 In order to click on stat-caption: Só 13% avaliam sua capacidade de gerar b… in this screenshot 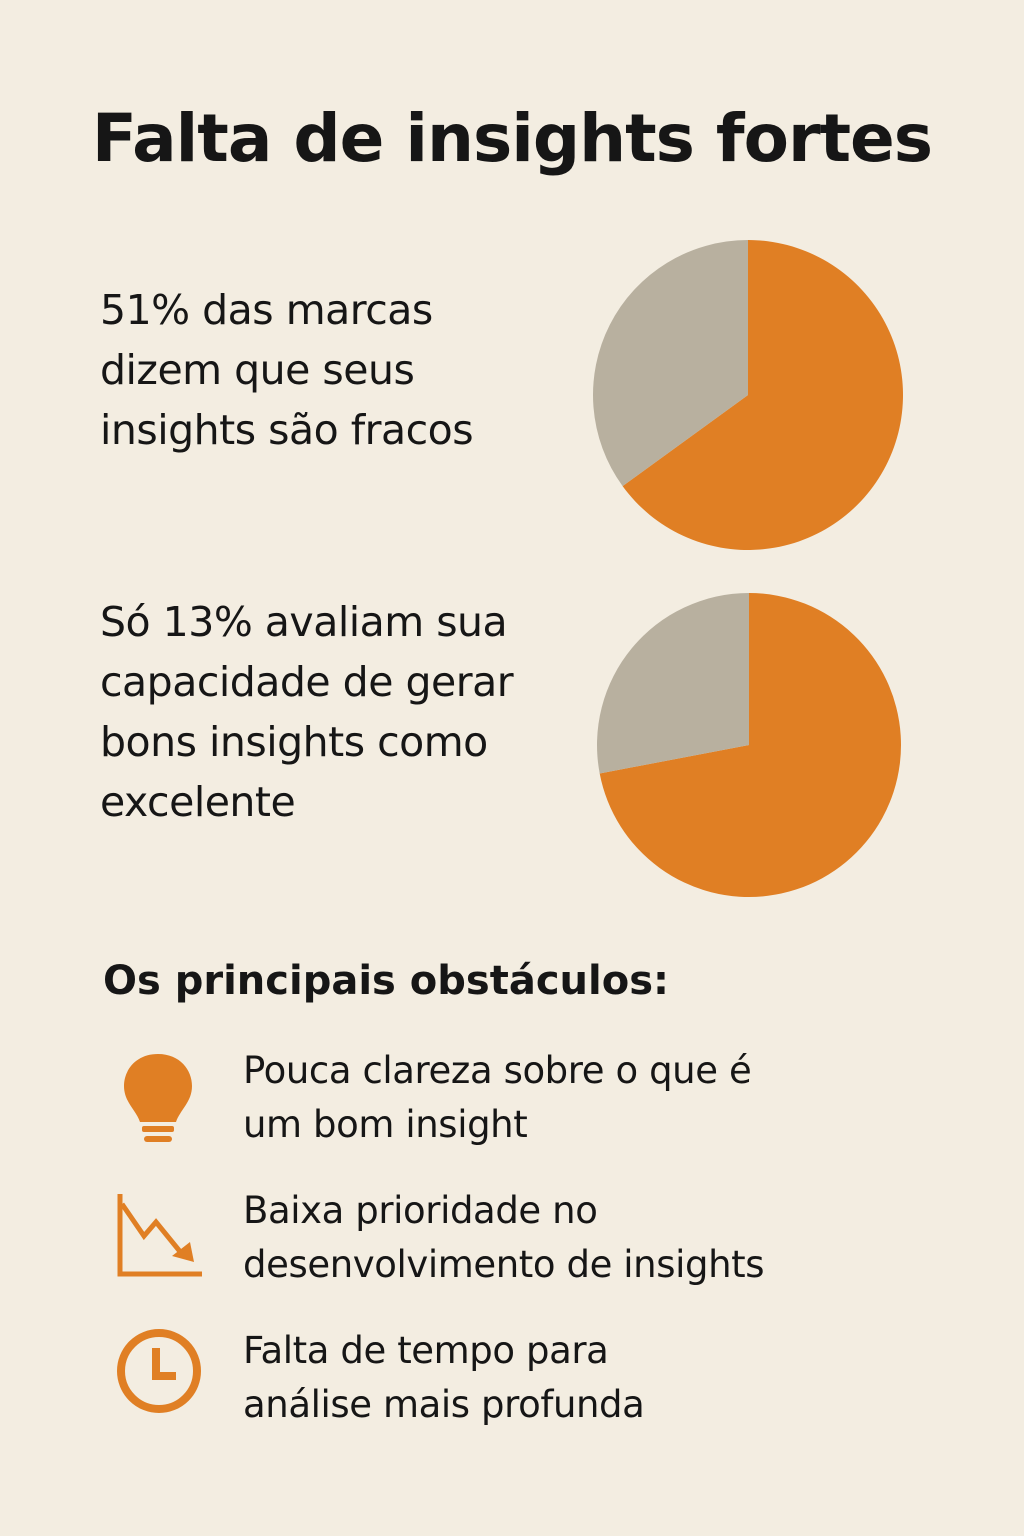, I will do `click(307, 712)`.